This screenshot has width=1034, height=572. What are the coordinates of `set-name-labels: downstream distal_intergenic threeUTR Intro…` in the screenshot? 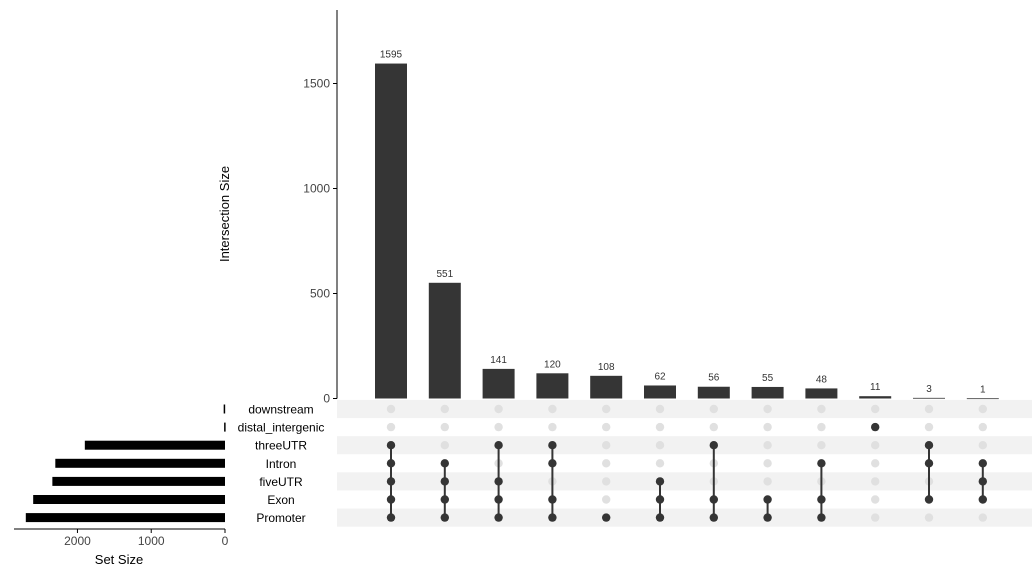 It's located at (281, 464).